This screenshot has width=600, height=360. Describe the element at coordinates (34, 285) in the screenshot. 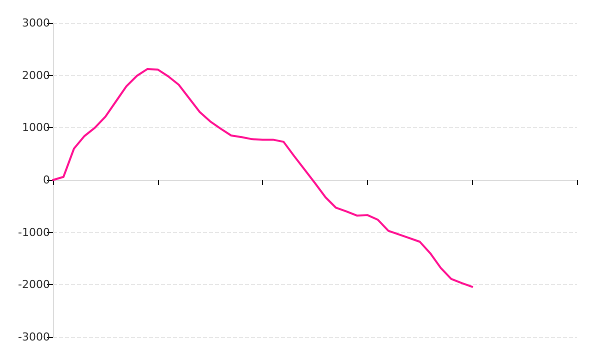

I see `y-tick-label: -2000` at that location.